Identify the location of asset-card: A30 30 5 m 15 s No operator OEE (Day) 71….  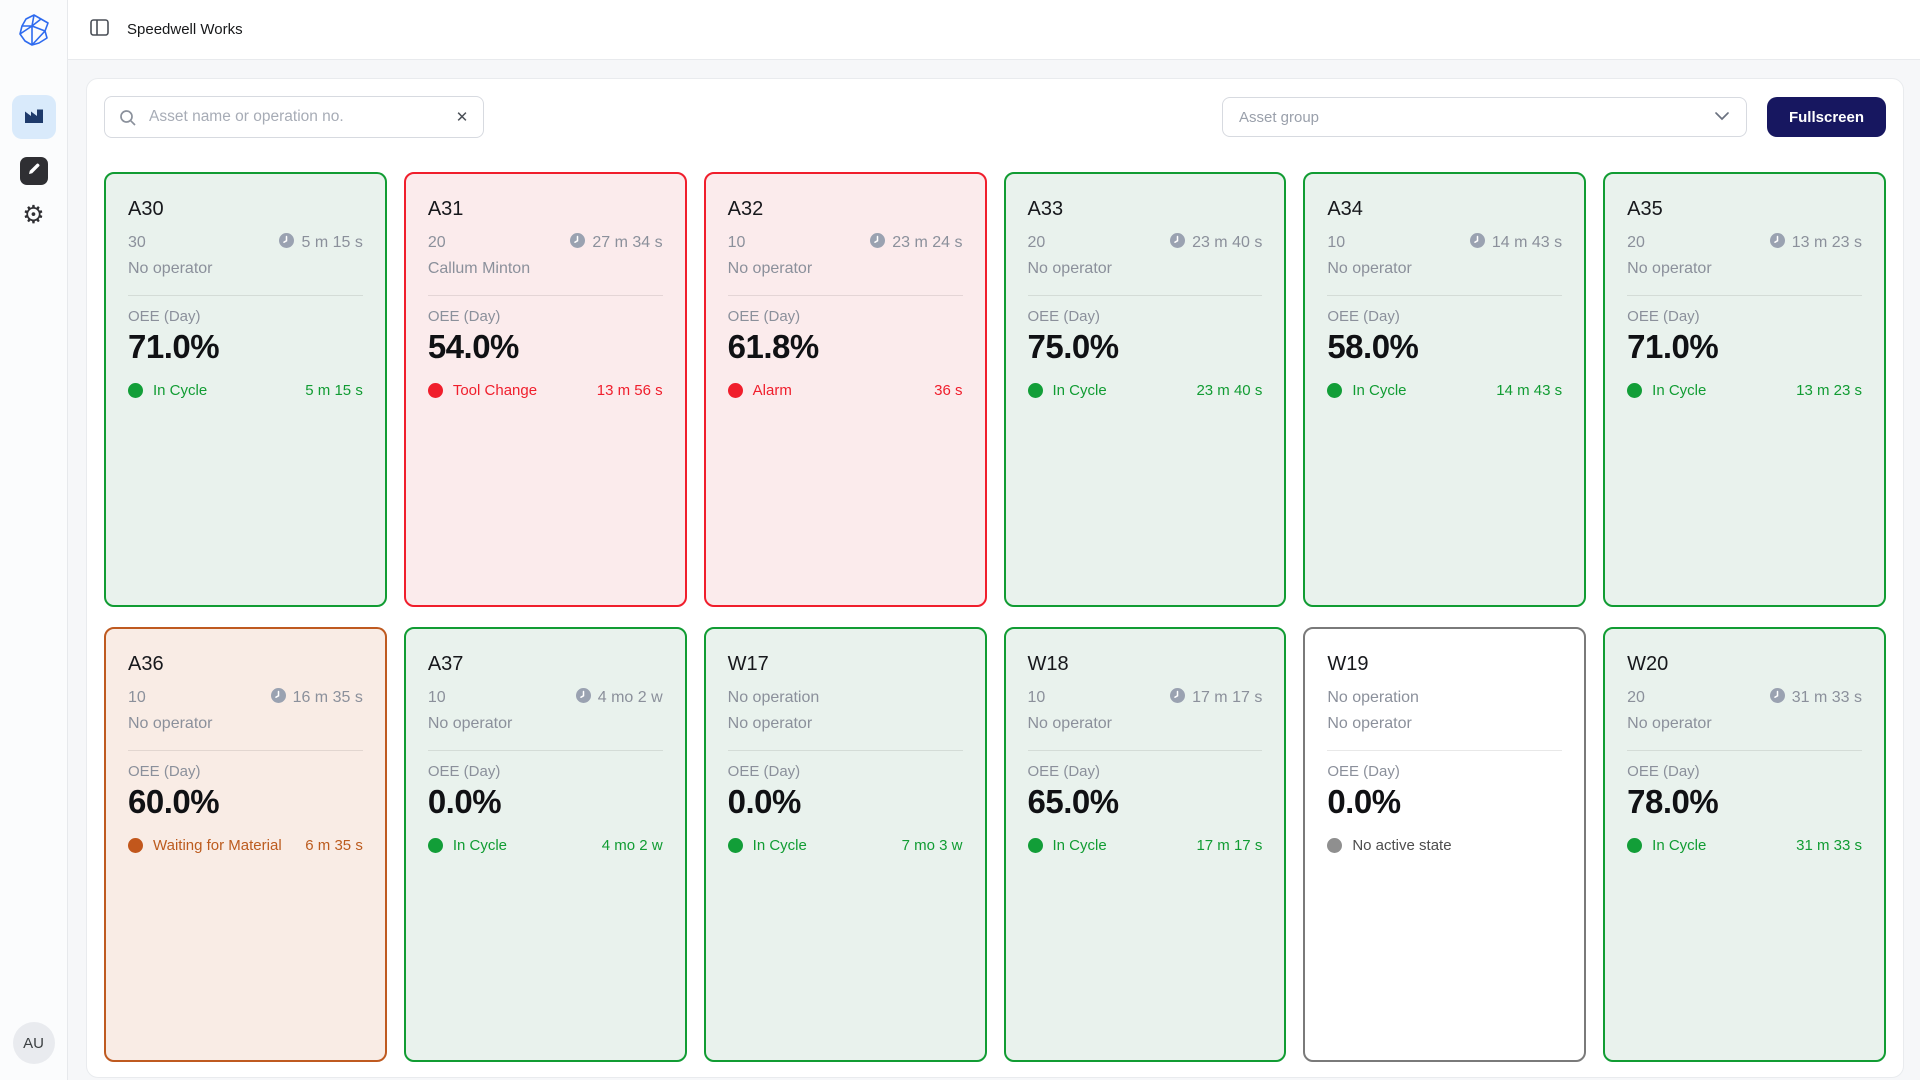
(245, 389).